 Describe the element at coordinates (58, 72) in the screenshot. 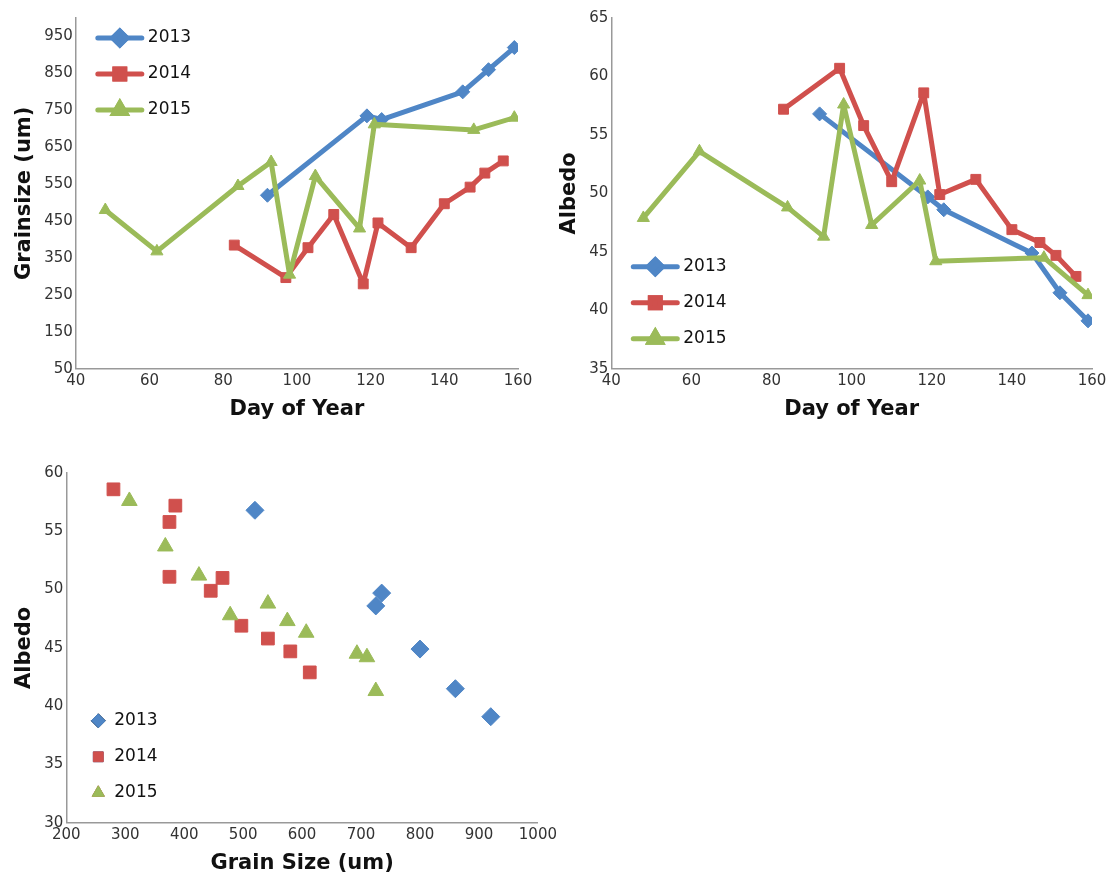

I see `y-tick-label: 850` at that location.